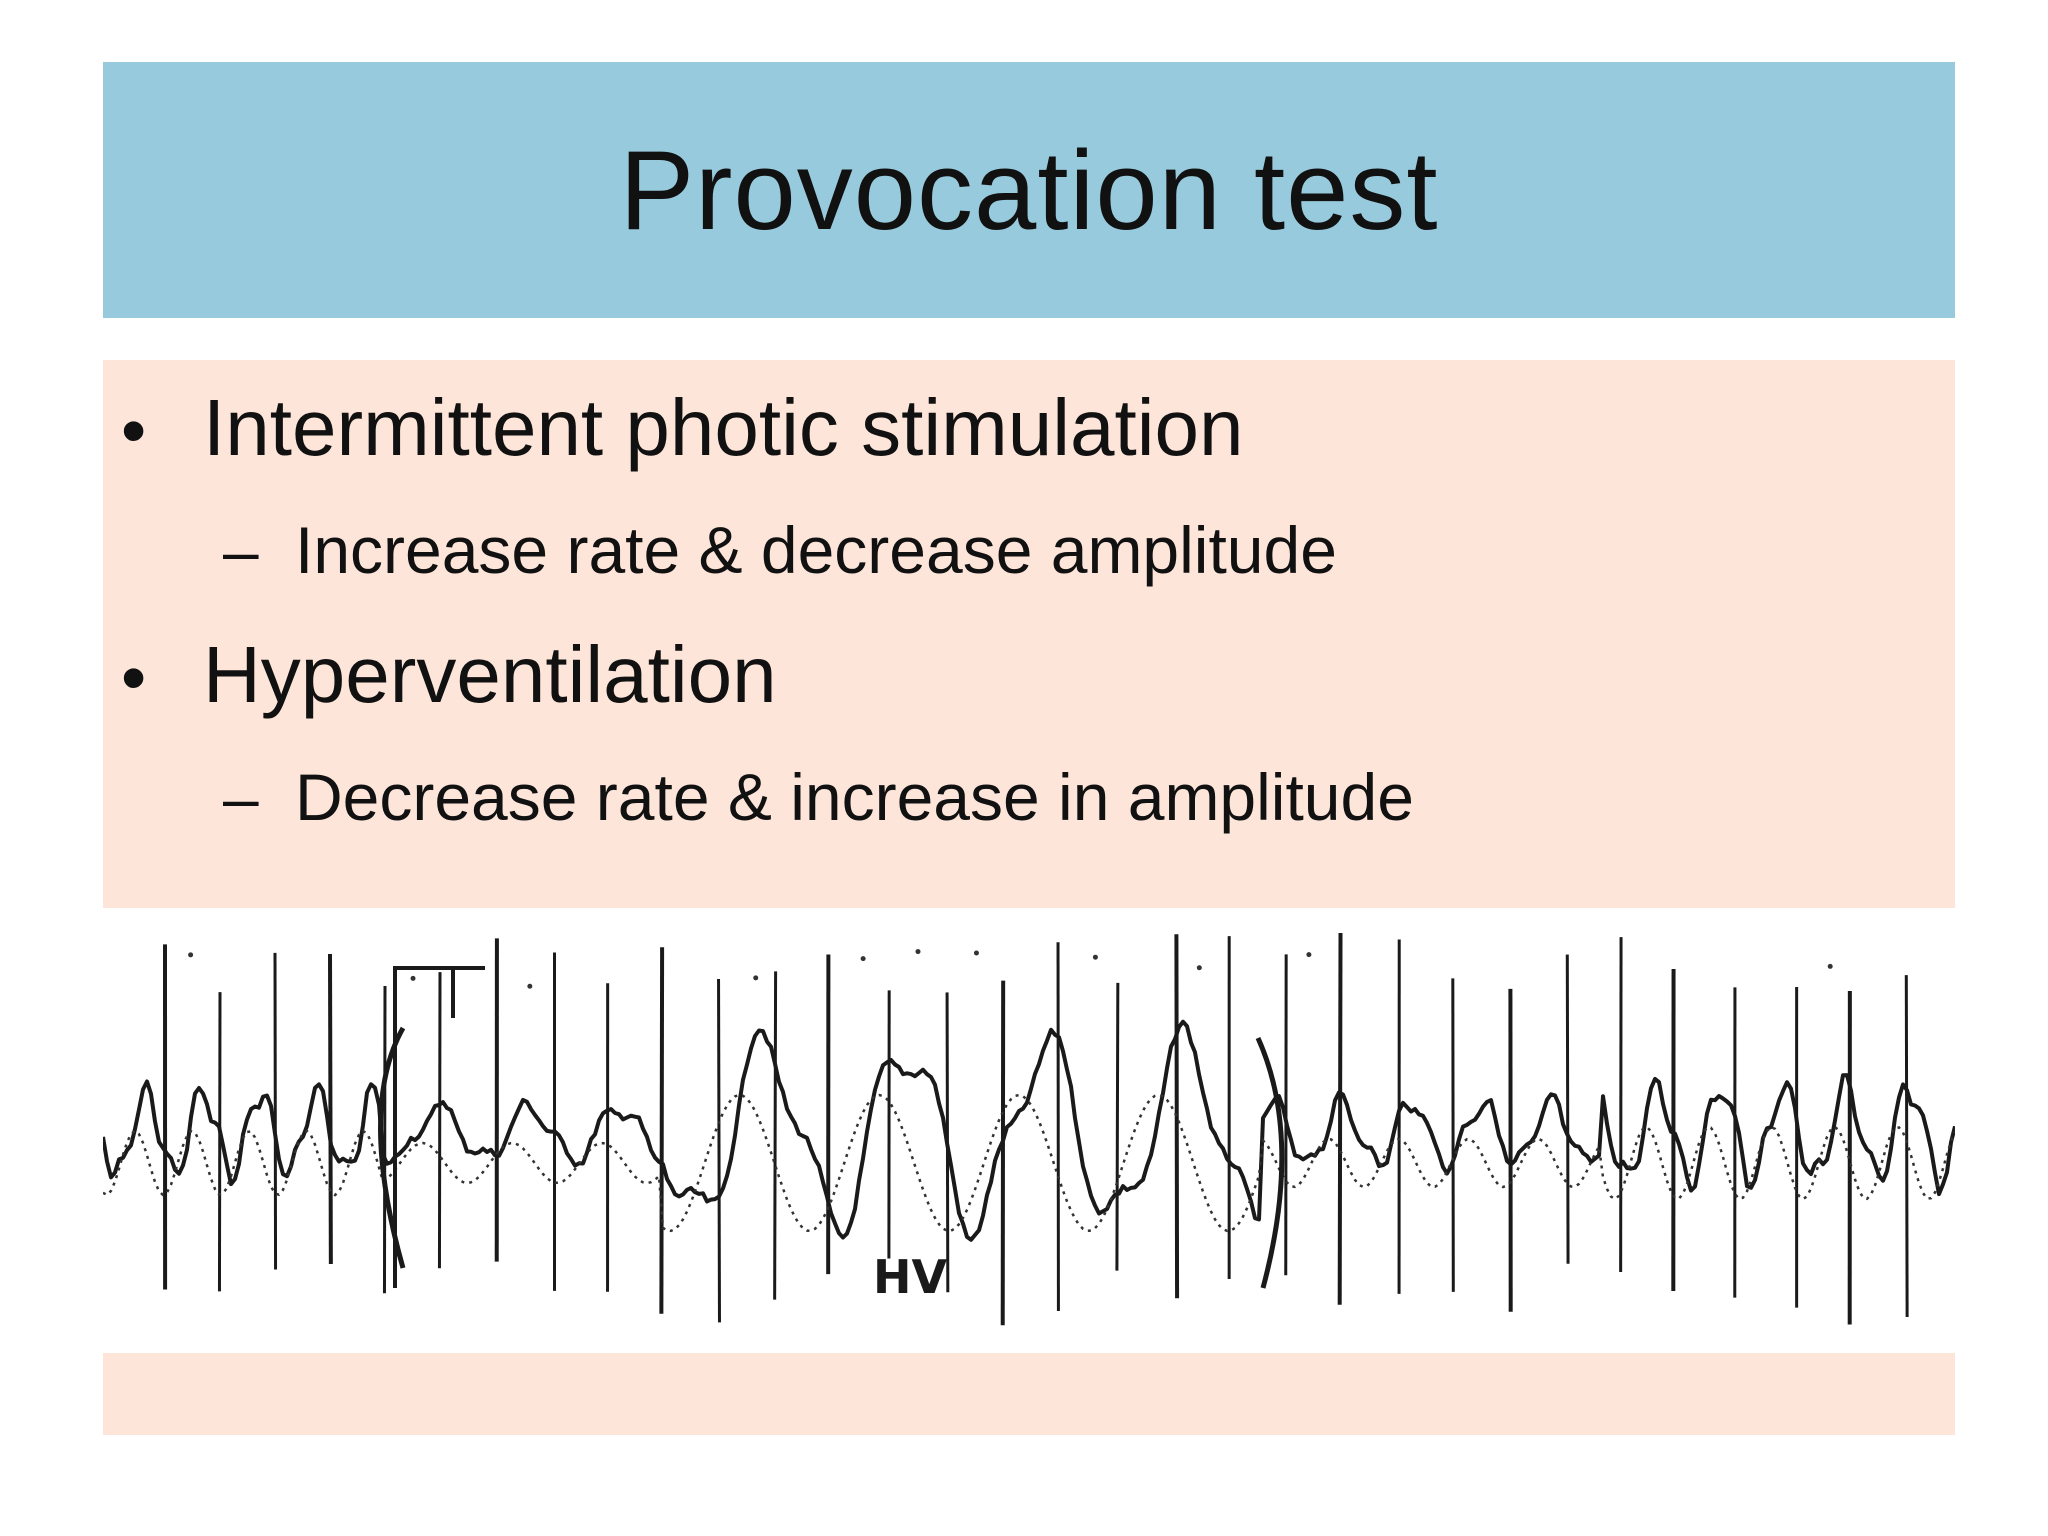  Describe the element at coordinates (723, 427) in the screenshot. I see `bullet-text: Intermittent photic stimulation` at that location.